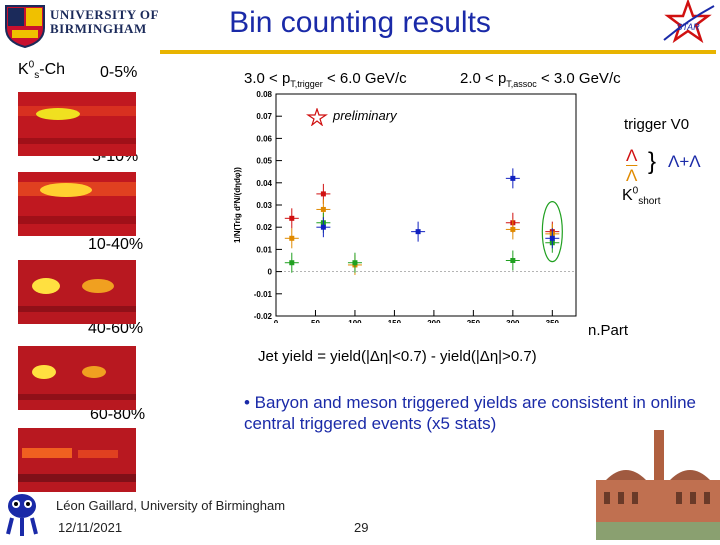  What do you see at coordinates (474, 321) in the screenshot?
I see `x-tick-label: 250` at bounding box center [474, 321].